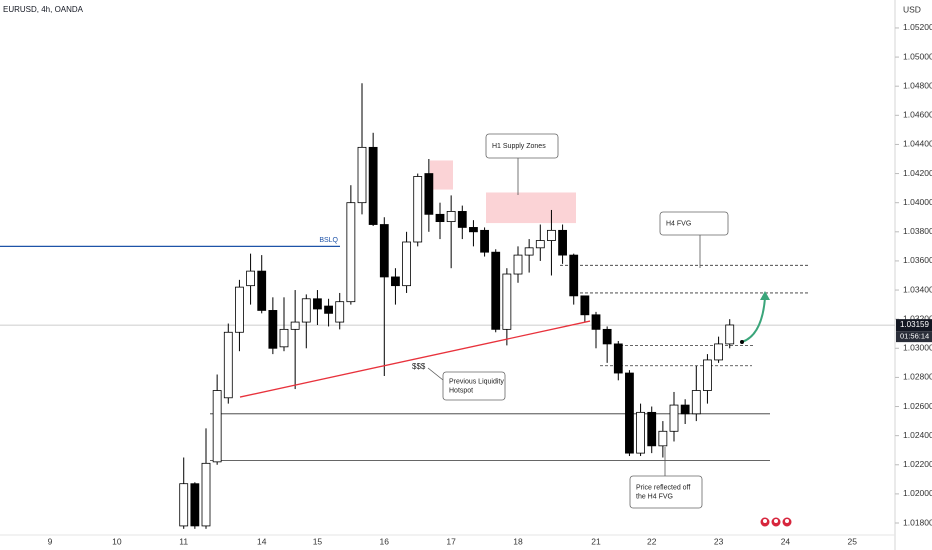 This screenshot has width=932, height=550. What do you see at coordinates (328, 240) in the screenshot?
I see `bslq-label: BSLQ` at bounding box center [328, 240].